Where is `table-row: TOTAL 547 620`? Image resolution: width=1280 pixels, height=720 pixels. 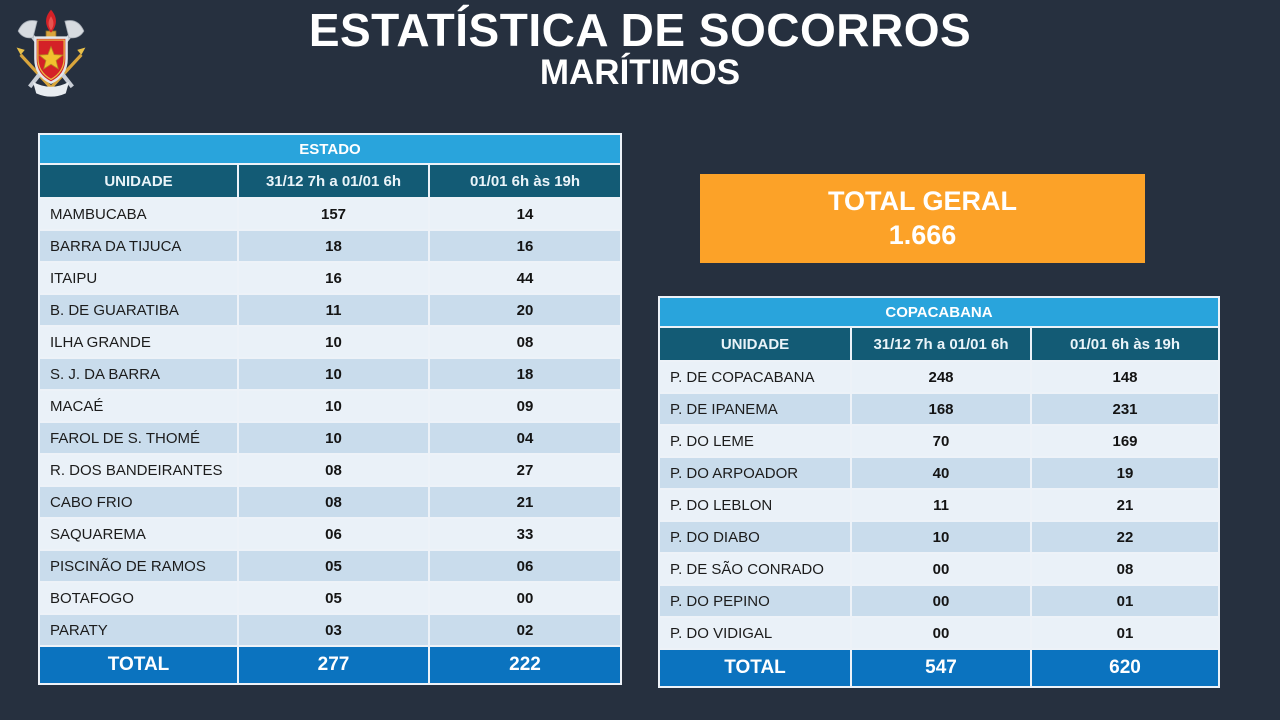 table-row: TOTAL 547 620 is located at coordinates (939, 668).